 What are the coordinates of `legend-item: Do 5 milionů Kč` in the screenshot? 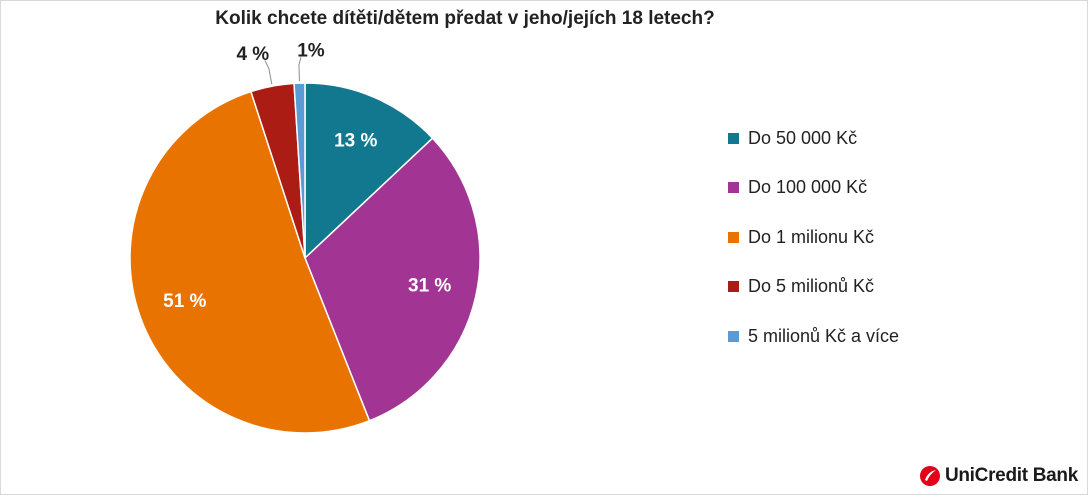 It's located at (813, 287).